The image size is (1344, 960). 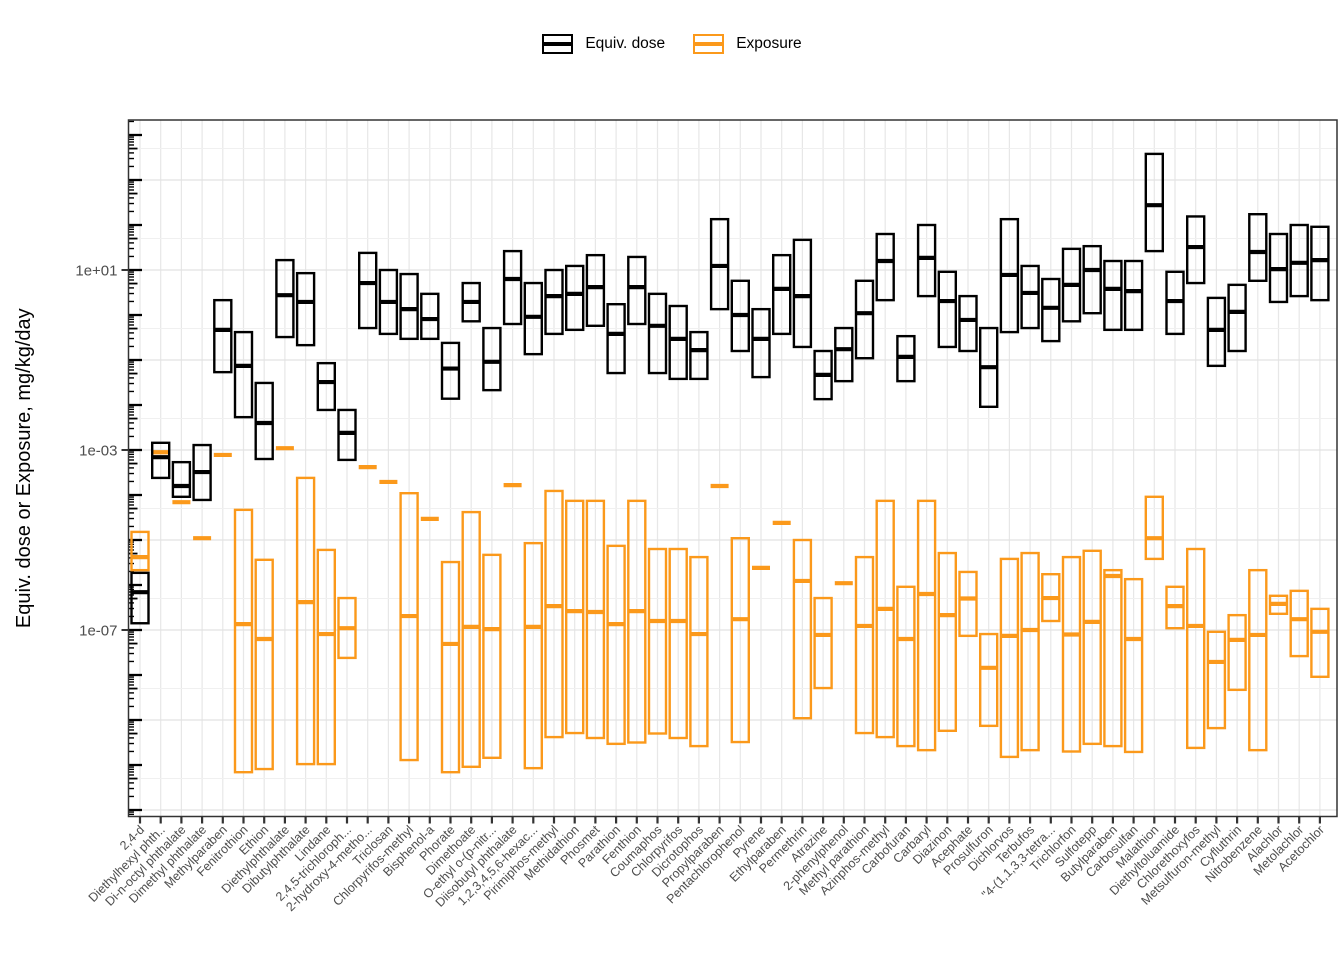 What do you see at coordinates (625, 43) in the screenshot?
I see `legend-label: Equiv. dose` at bounding box center [625, 43].